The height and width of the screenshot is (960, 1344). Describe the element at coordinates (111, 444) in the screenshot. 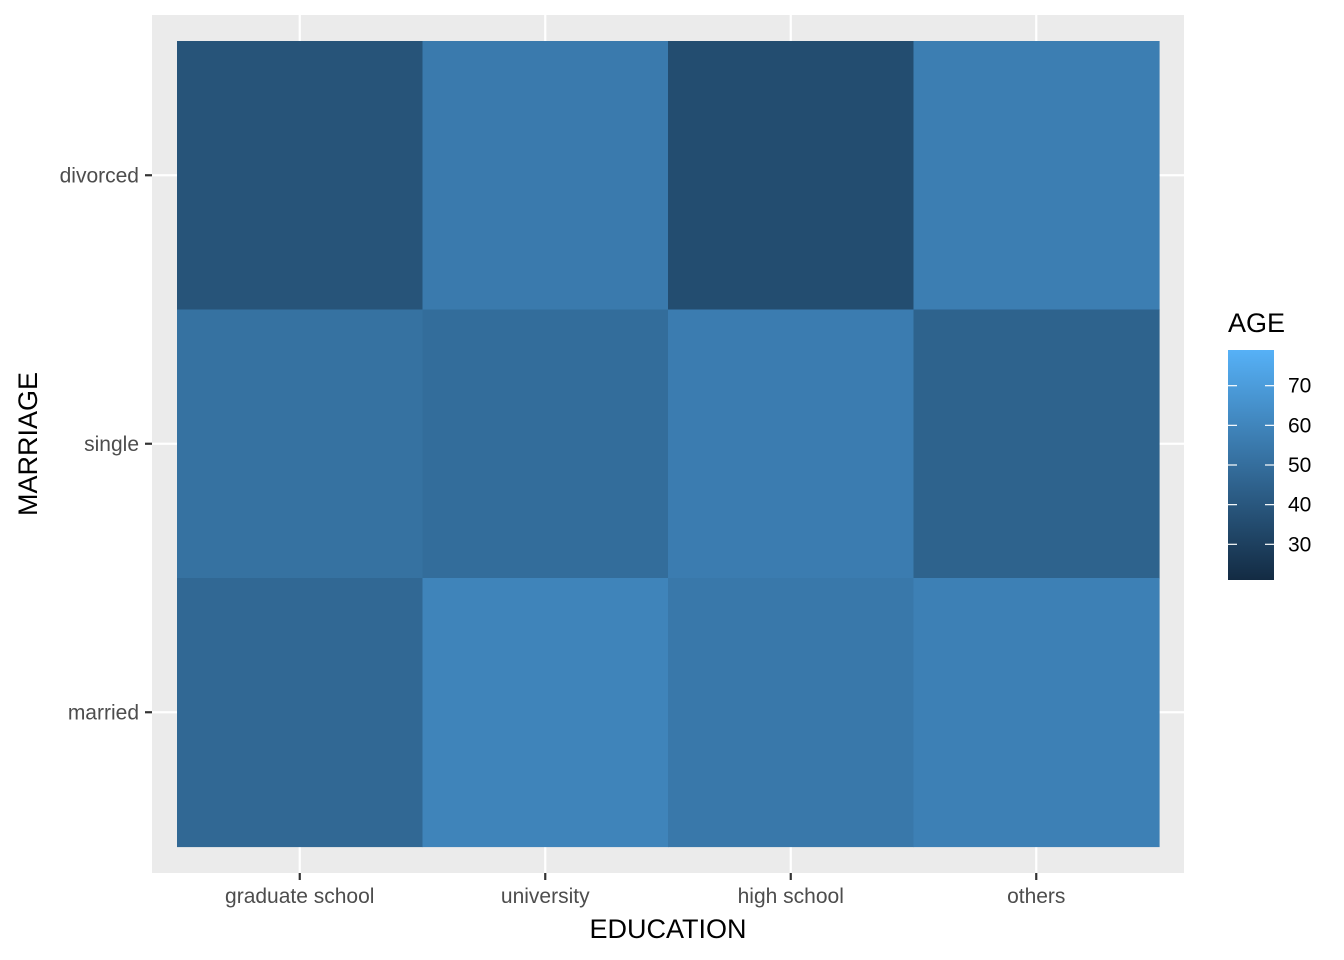

I see `y-tick-label: single` at that location.